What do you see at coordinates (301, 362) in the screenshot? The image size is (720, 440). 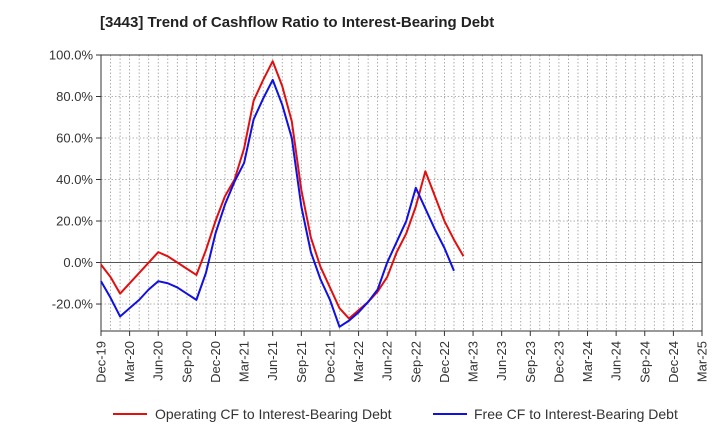 I see `x-tick-label: Sep-21` at bounding box center [301, 362].